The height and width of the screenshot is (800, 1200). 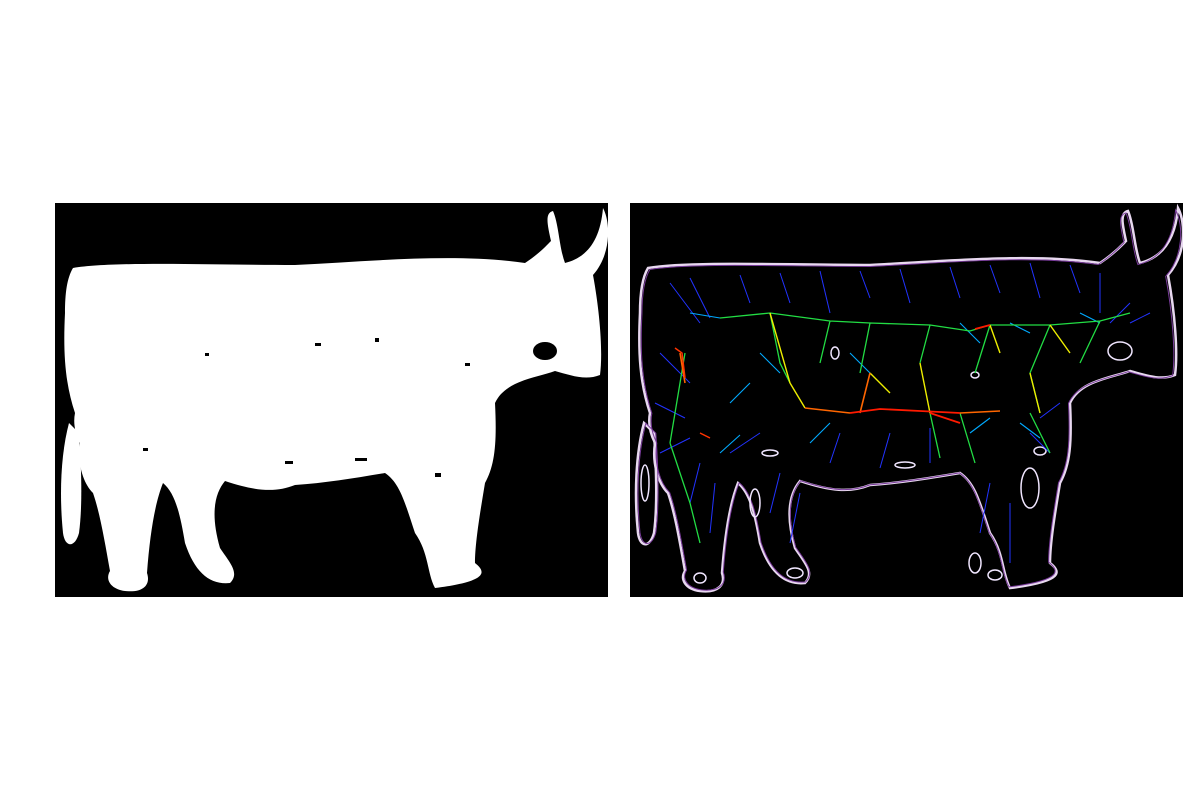 I want to click on skeleton-branches-cyan, so click(x=895, y=383).